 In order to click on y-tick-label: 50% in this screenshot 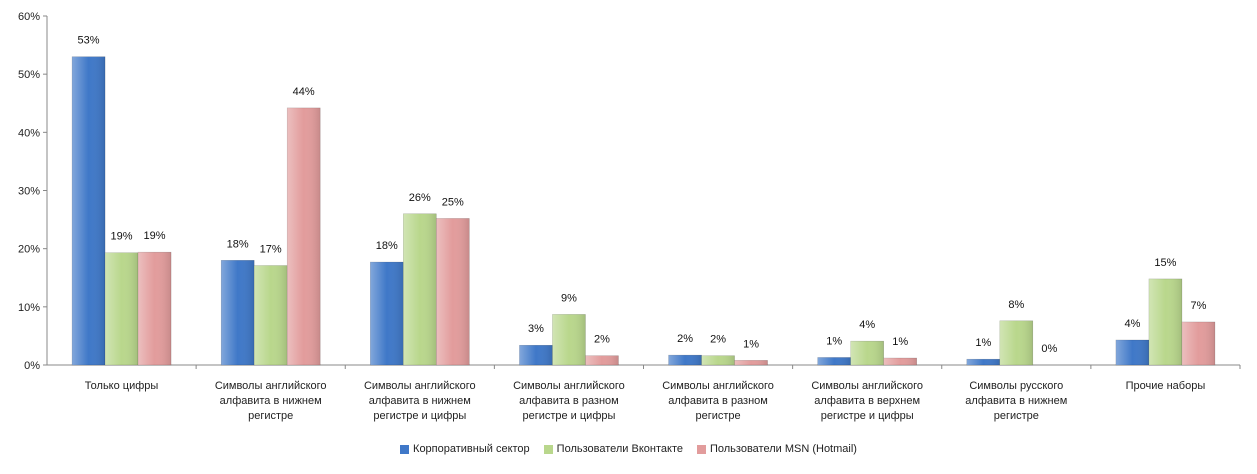, I will do `click(29, 75)`.